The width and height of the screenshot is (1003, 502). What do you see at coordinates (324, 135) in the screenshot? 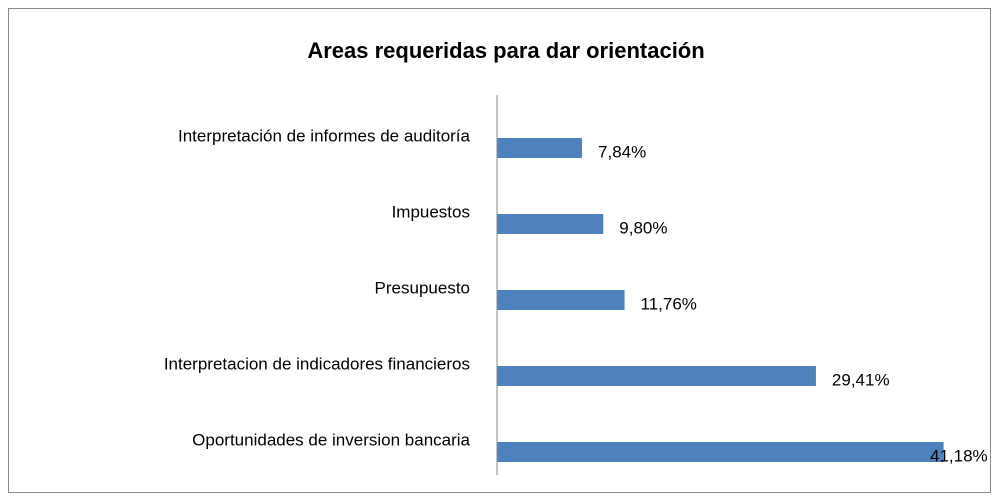
I see `category-label: Interpretación de informes de auditoría` at bounding box center [324, 135].